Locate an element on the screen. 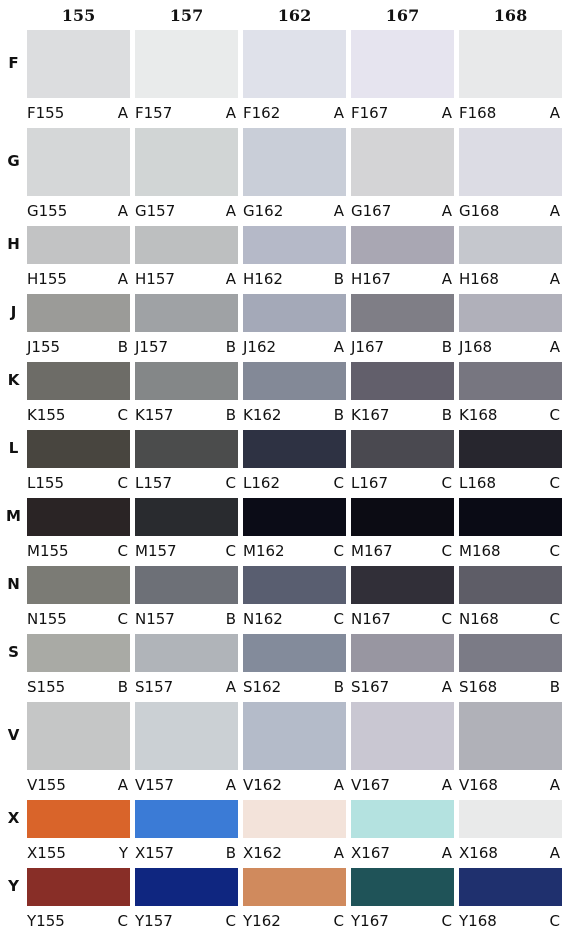 The height and width of the screenshot is (934, 569). swatch-code: V167 is located at coordinates (370, 785).